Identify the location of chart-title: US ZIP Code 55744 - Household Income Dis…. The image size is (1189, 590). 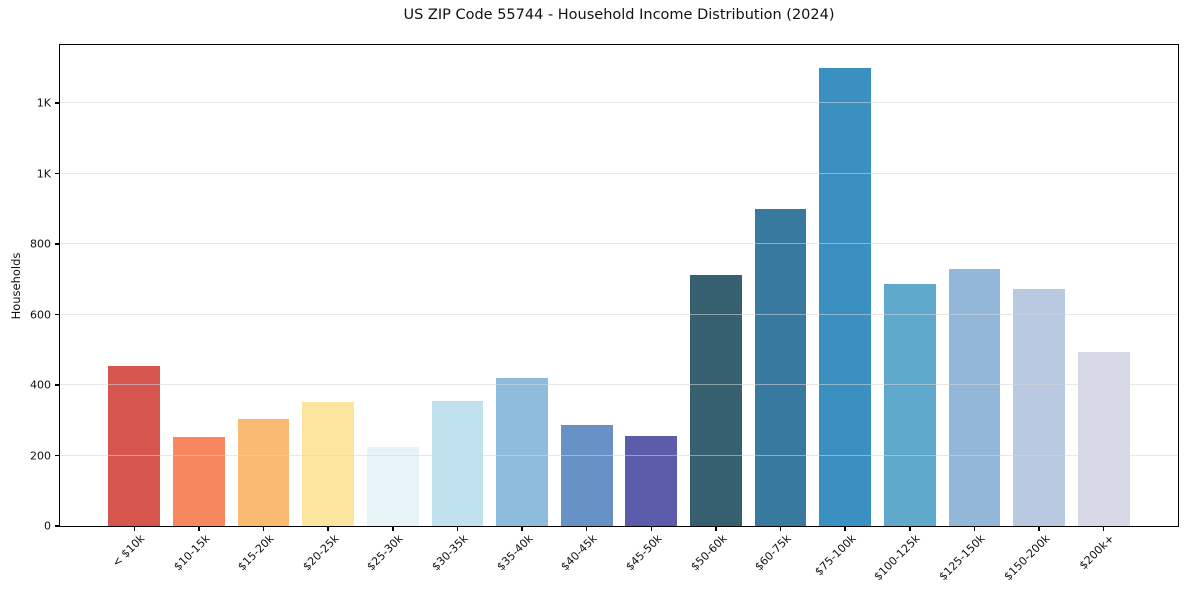
(619, 15).